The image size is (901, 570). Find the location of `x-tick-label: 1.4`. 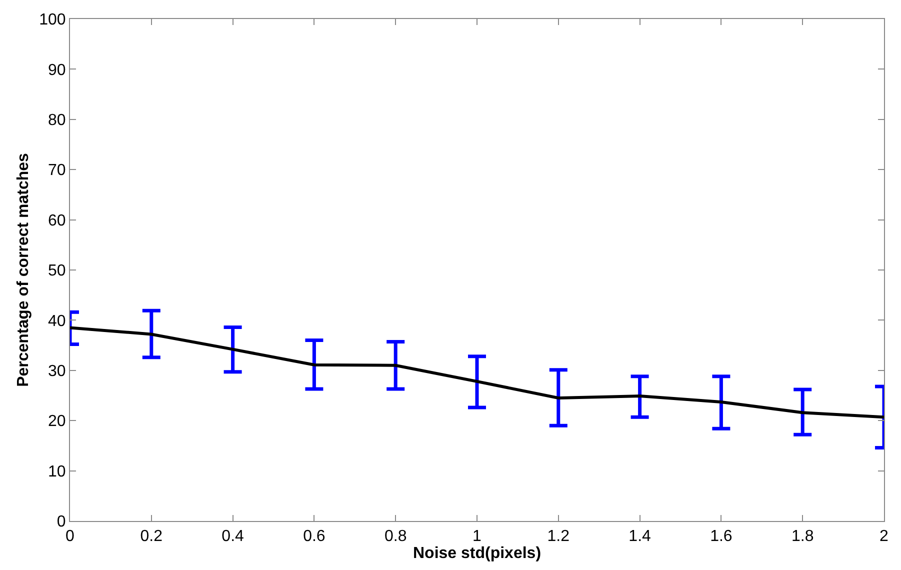

x-tick-label: 1.4 is located at coordinates (640, 537).